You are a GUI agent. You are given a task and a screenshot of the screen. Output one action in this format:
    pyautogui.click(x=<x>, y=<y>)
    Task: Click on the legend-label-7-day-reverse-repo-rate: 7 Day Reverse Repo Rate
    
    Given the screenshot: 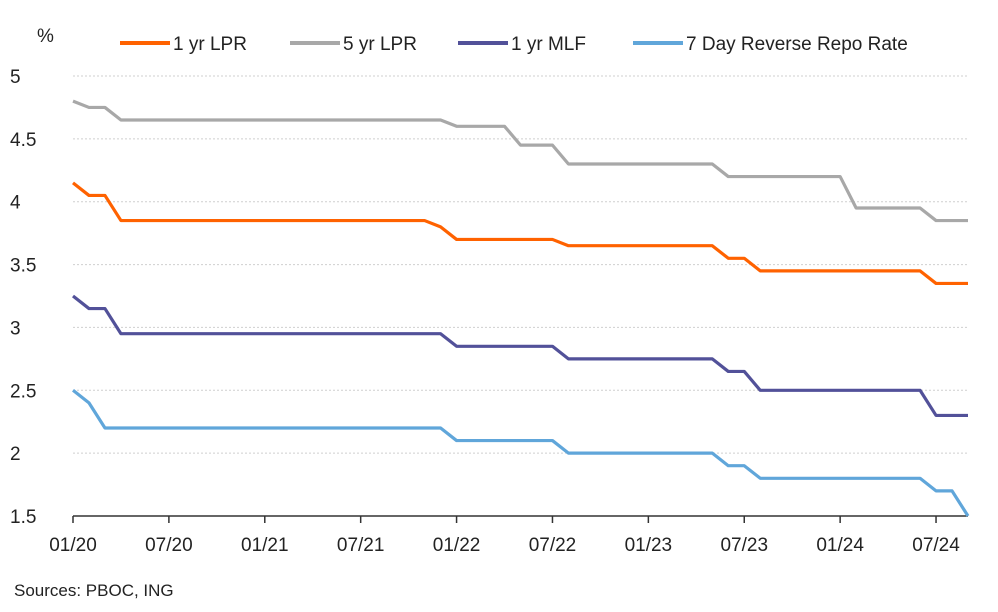 What is the action you would take?
    pyautogui.click(x=797, y=44)
    